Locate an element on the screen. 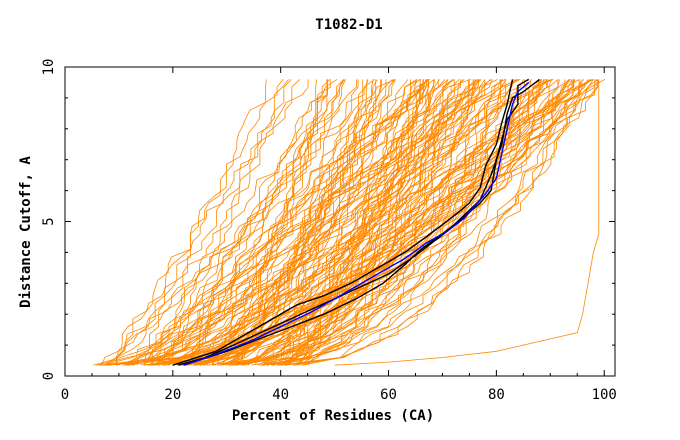 This screenshot has height=440, width=680. y-tick-label: 5 is located at coordinates (49, 221).